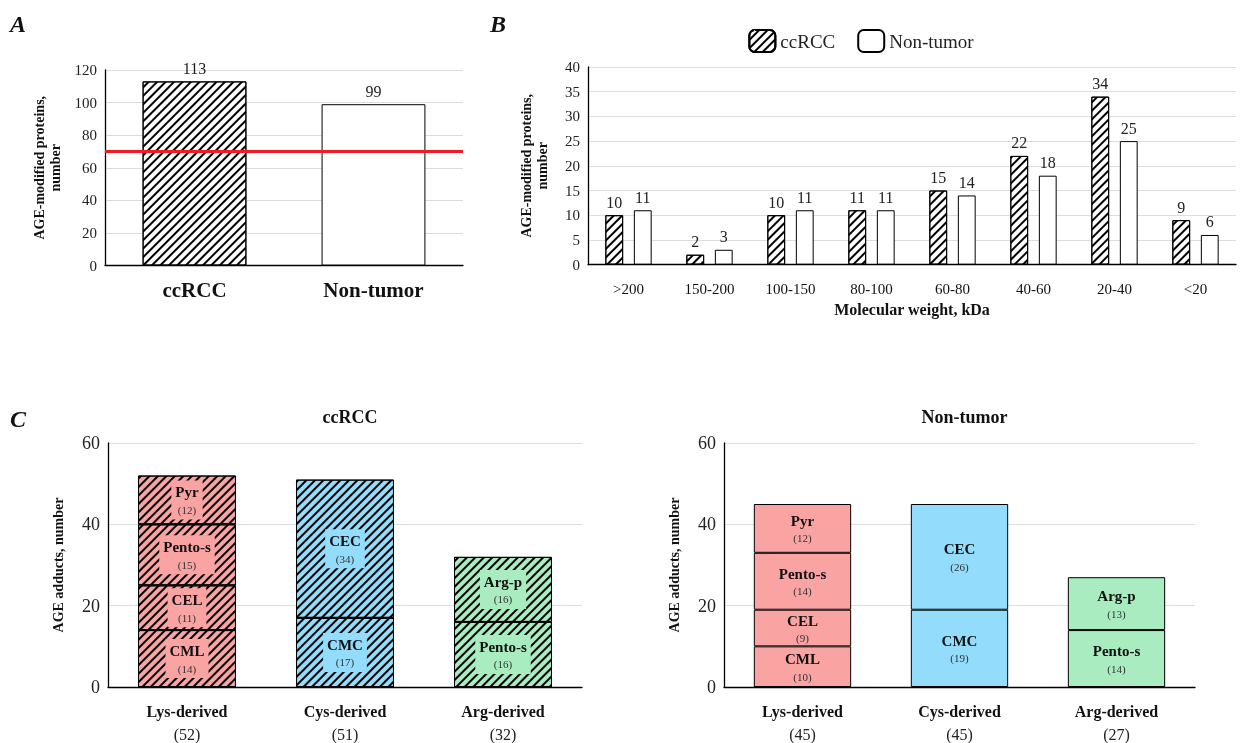 The image size is (1242, 743). What do you see at coordinates (576, 239) in the screenshot?
I see `y-tick-label: 5` at bounding box center [576, 239].